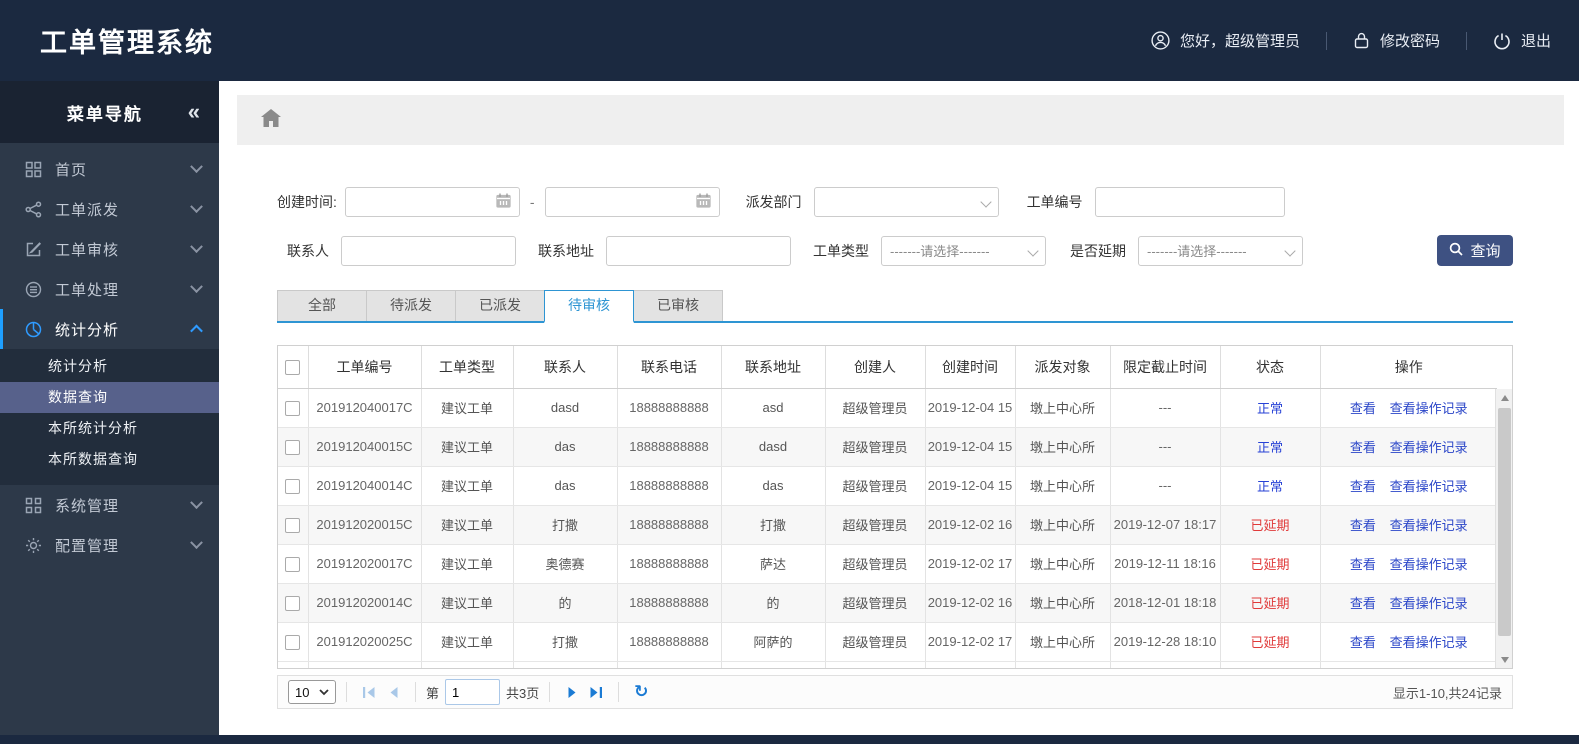 Image resolution: width=1579 pixels, height=744 pixels. What do you see at coordinates (940, 251) in the screenshot?
I see `order-type-value: -------请选择-------` at bounding box center [940, 251].